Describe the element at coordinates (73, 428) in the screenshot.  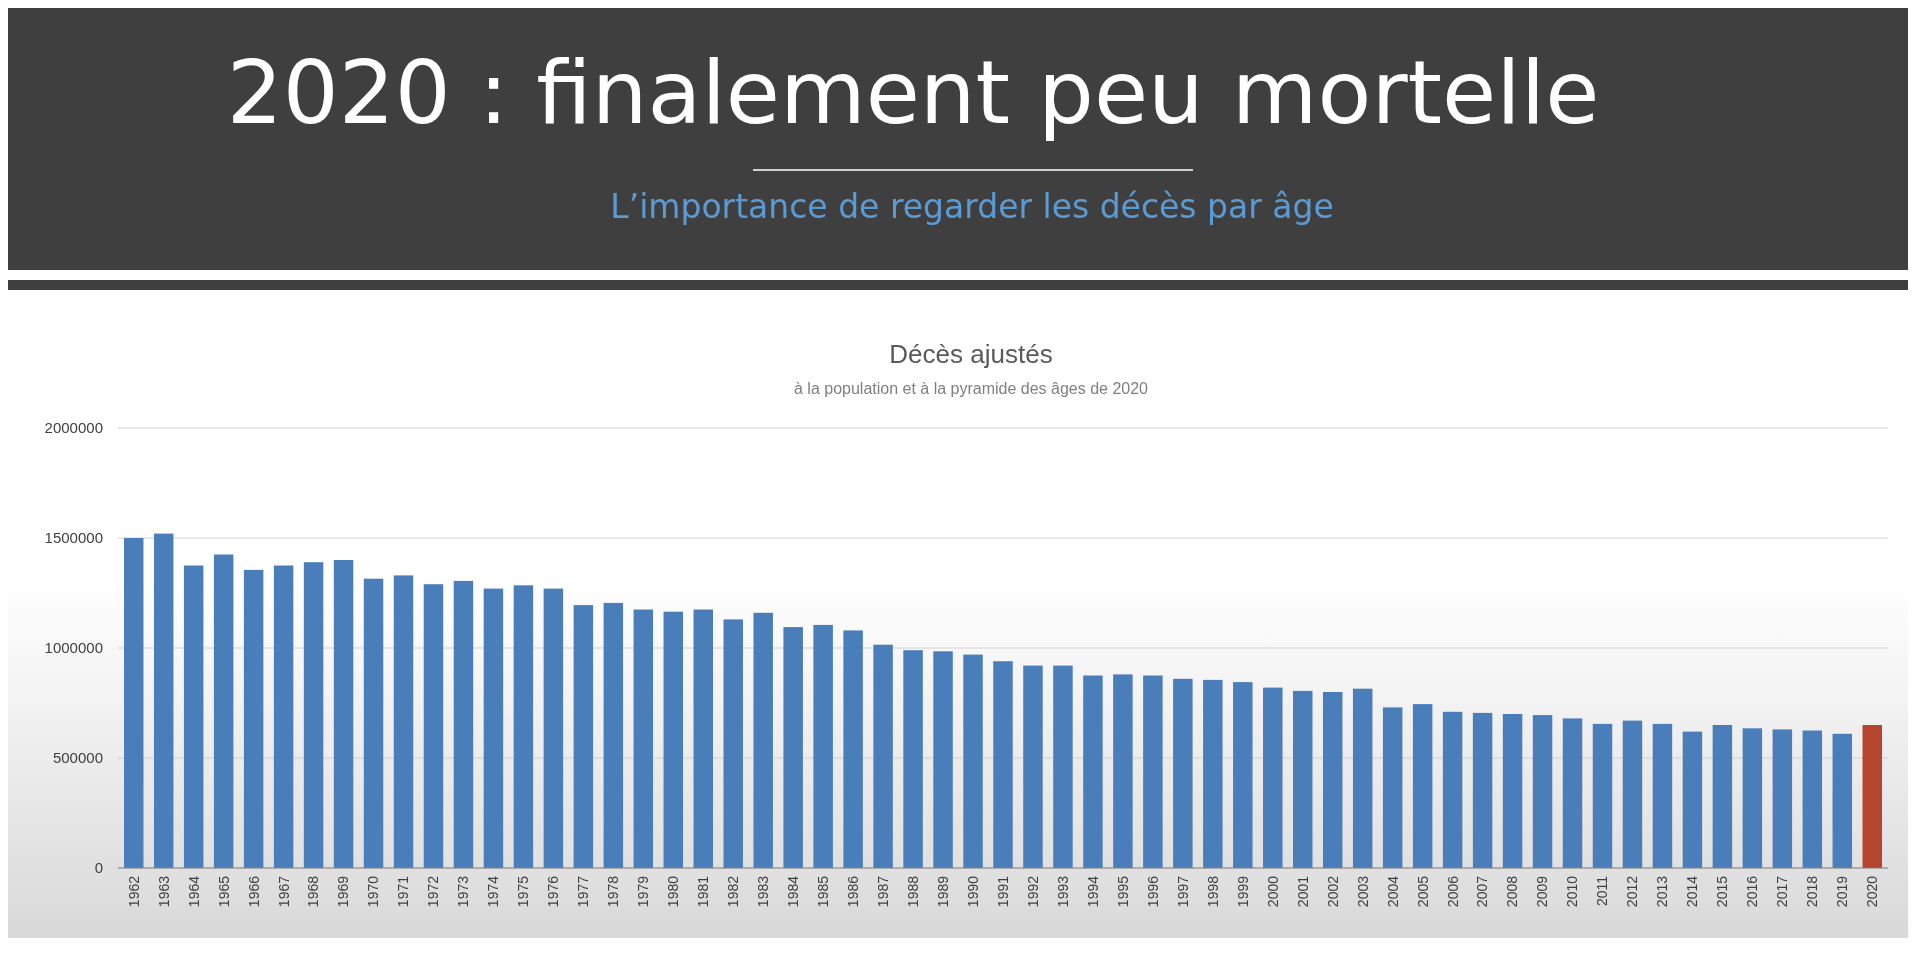
I see `y-tick-label: 2000000` at that location.